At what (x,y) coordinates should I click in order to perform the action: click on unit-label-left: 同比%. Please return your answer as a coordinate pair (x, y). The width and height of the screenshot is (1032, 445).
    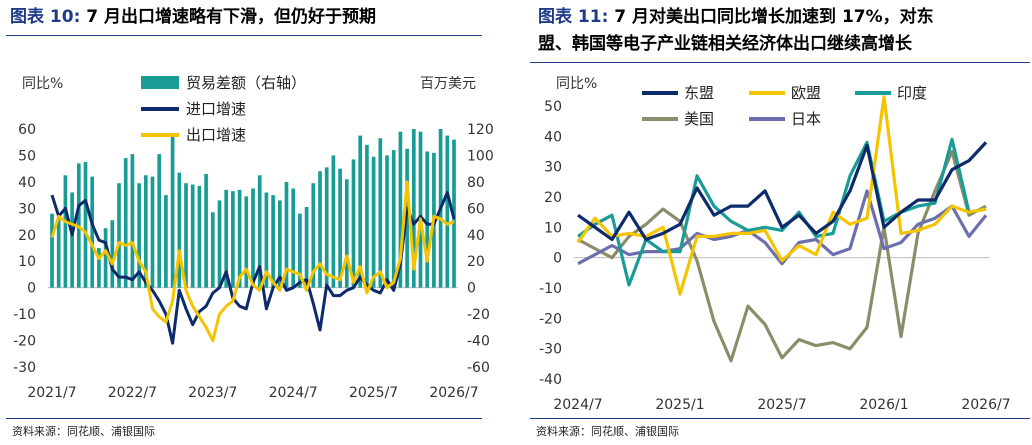
    Looking at the image, I should click on (42, 84).